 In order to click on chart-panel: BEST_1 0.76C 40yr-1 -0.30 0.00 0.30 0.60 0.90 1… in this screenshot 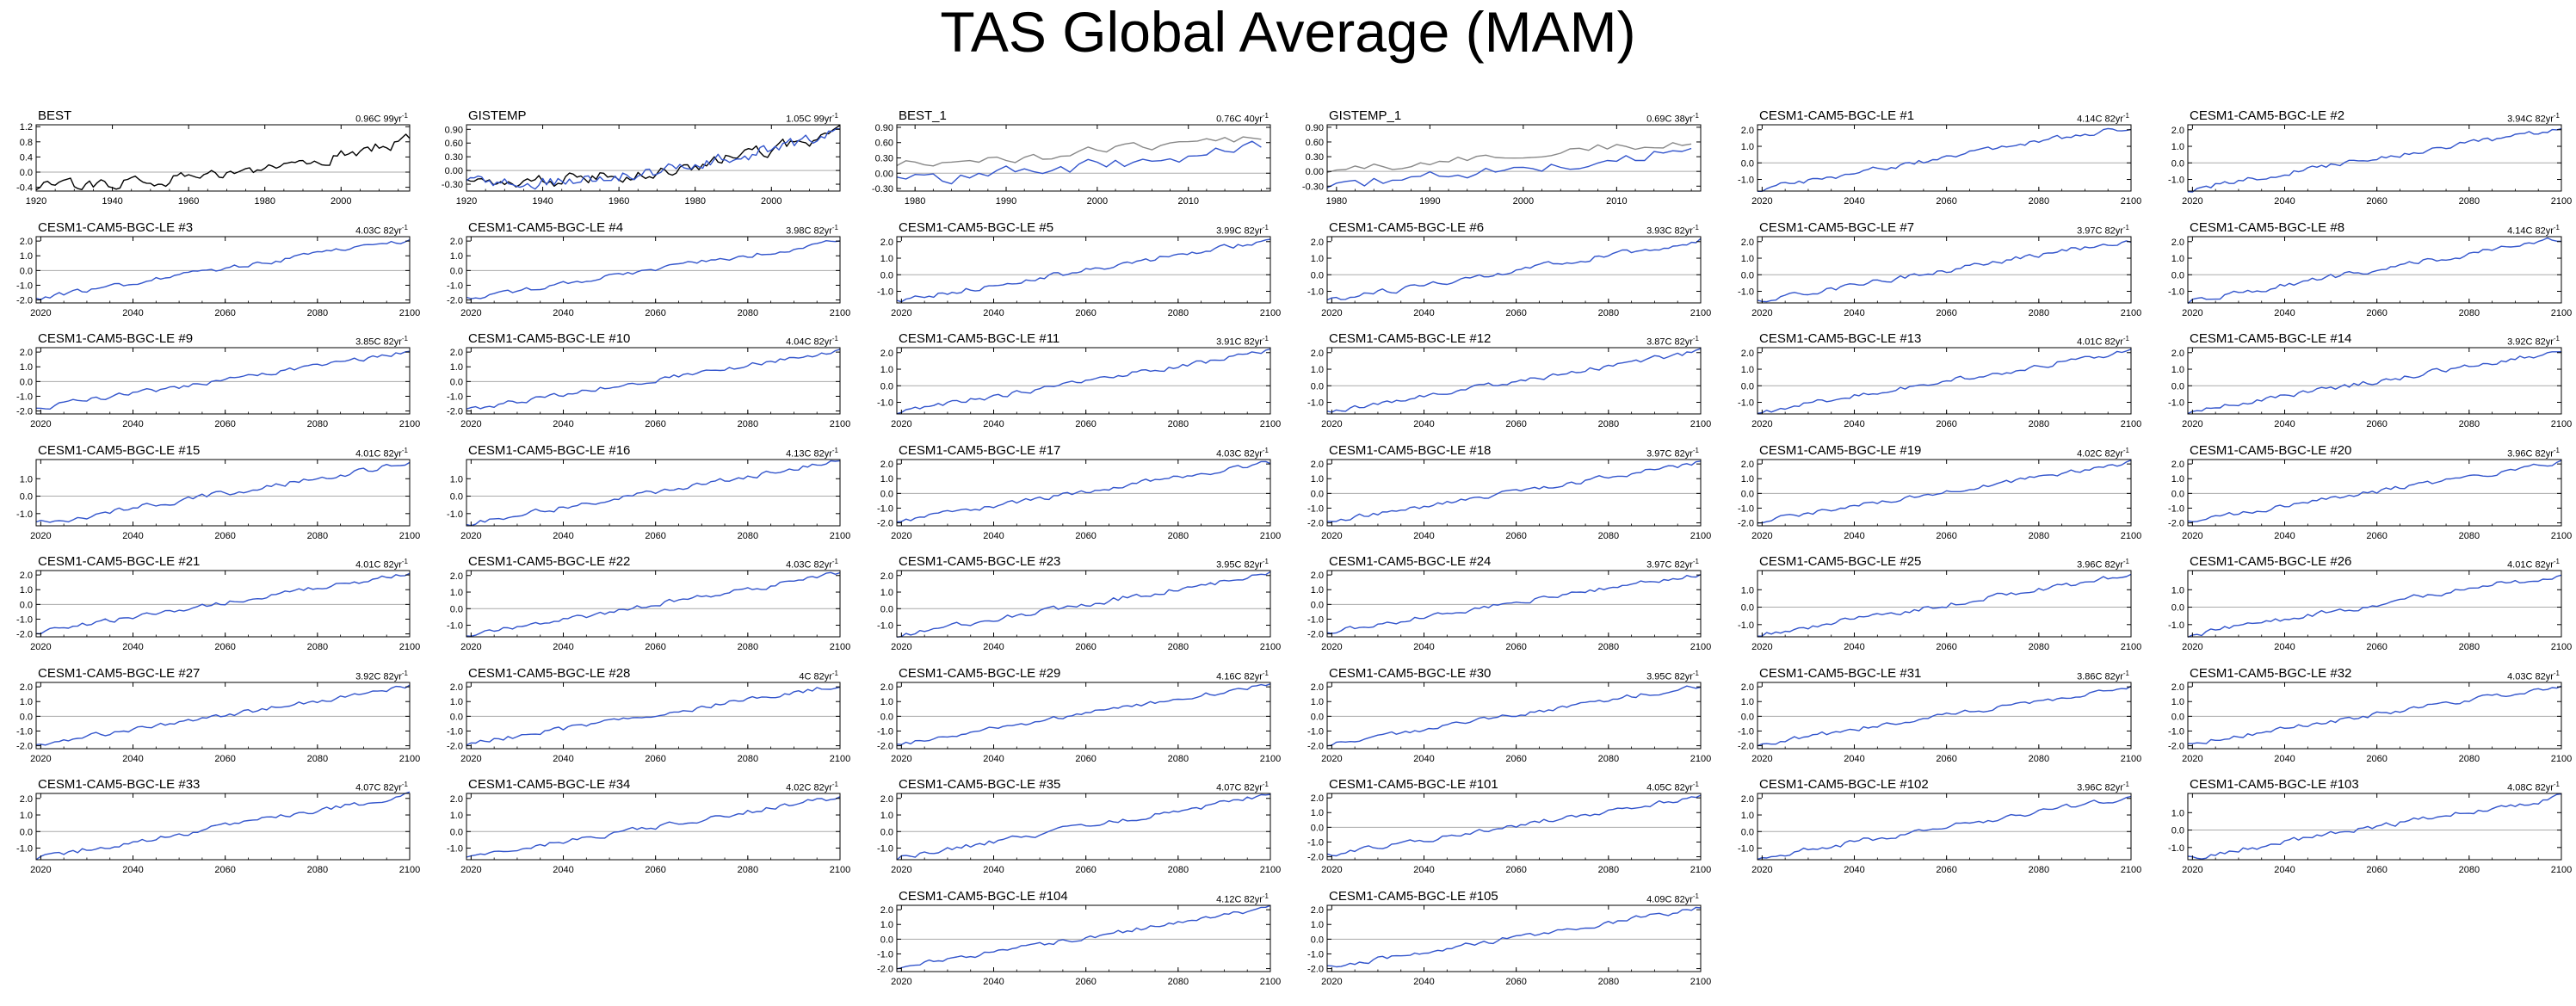, I will do `click(1071, 163)`.